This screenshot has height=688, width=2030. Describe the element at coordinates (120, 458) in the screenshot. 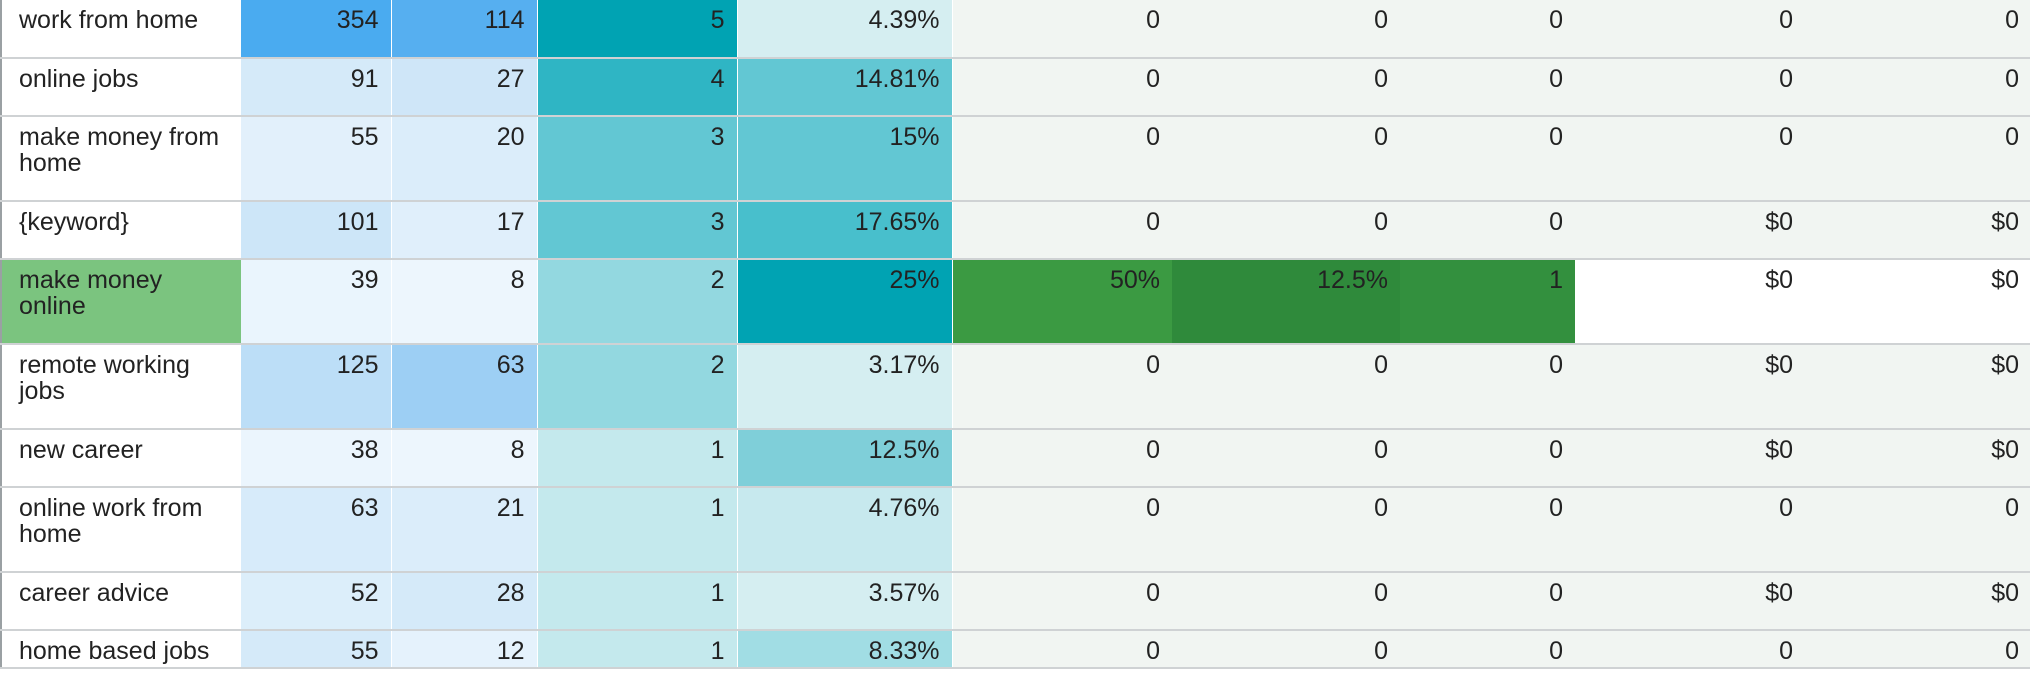

I see `keyword-cell: new career` at that location.